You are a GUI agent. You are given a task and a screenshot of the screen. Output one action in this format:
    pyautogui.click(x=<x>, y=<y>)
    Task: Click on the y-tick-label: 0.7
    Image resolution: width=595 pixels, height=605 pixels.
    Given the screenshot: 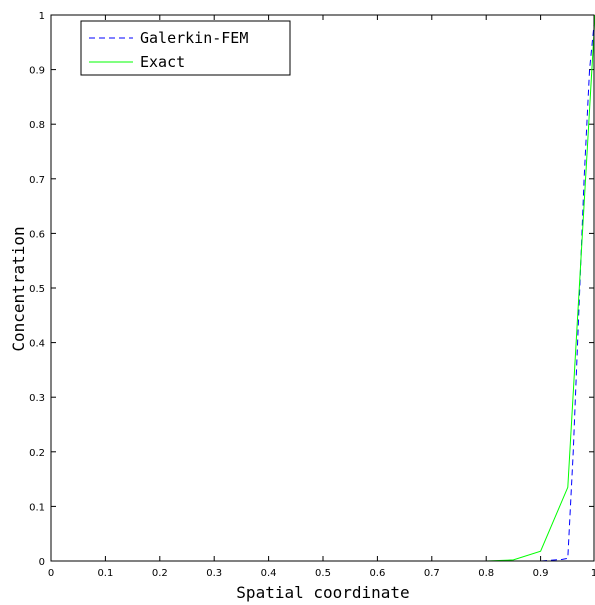 What is the action you would take?
    pyautogui.click(x=37, y=180)
    